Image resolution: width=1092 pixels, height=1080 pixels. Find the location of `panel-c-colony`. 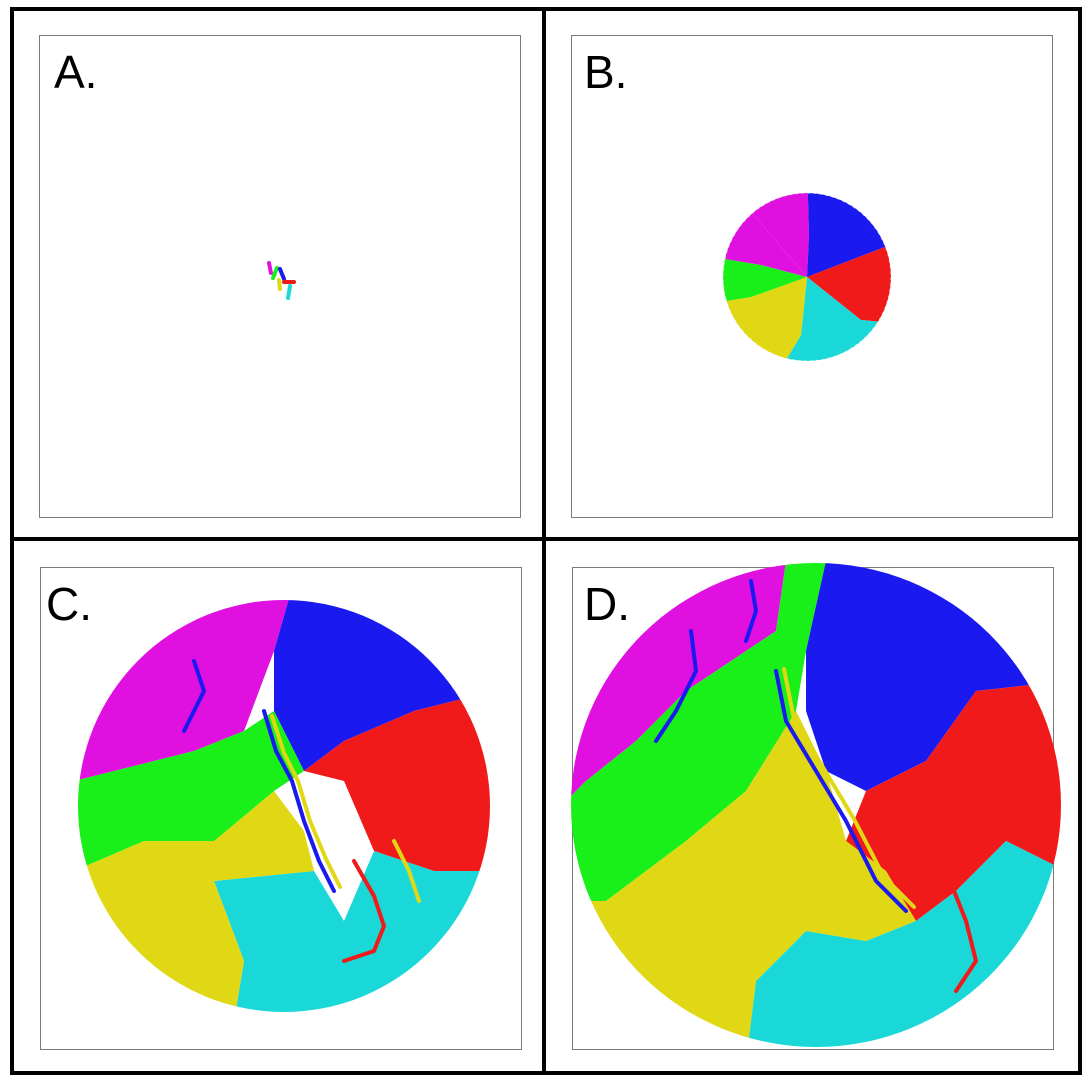

panel-c-colony is located at coordinates (284, 806).